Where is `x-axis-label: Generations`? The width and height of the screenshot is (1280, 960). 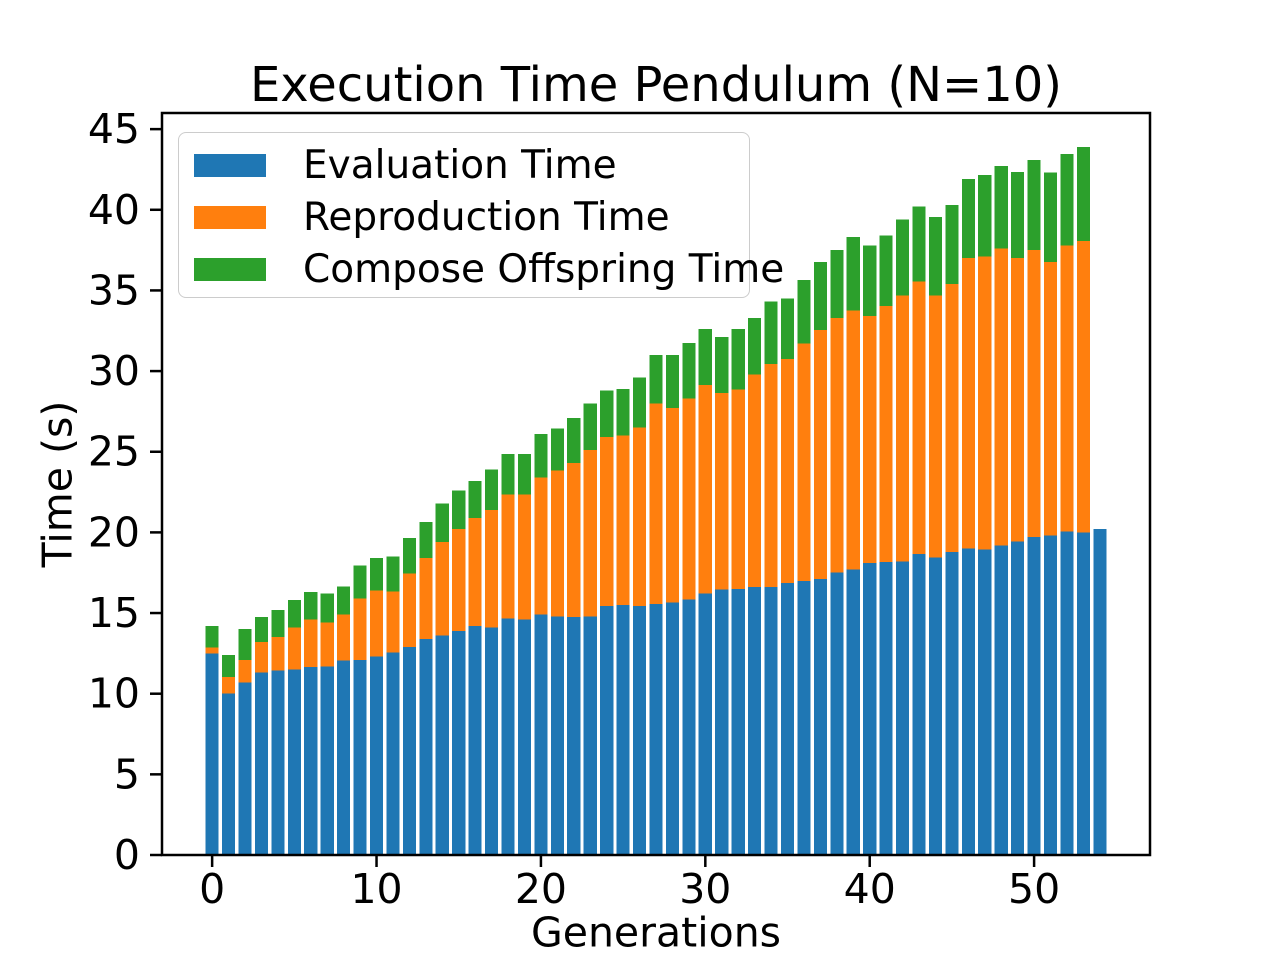
x-axis-label: Generations is located at coordinates (656, 932).